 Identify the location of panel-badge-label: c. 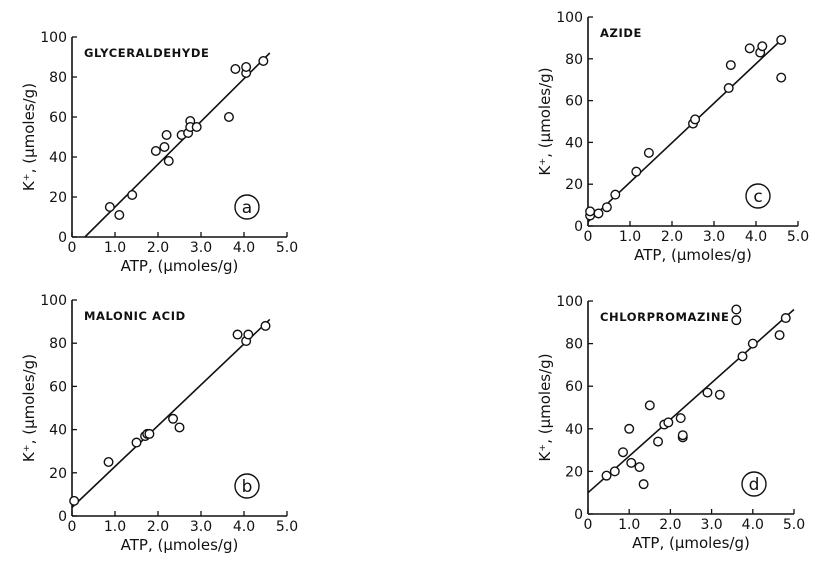
(757, 197).